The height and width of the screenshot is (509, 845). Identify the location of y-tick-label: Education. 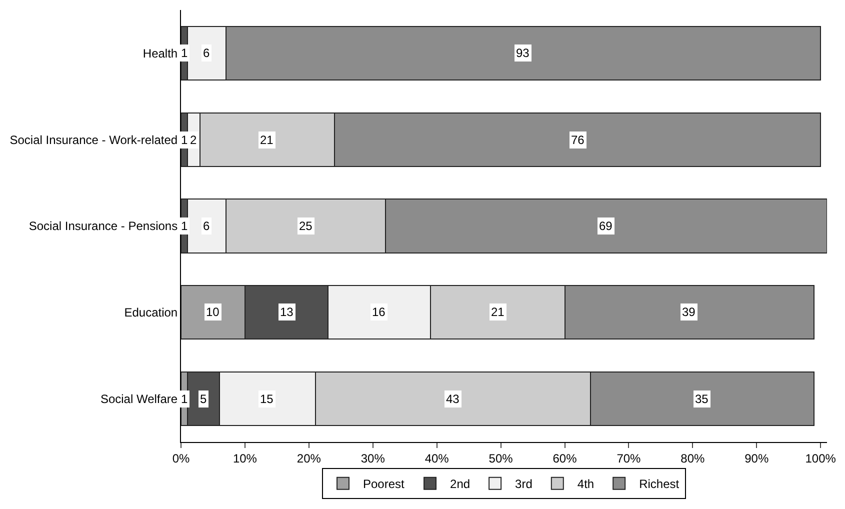
(151, 313).